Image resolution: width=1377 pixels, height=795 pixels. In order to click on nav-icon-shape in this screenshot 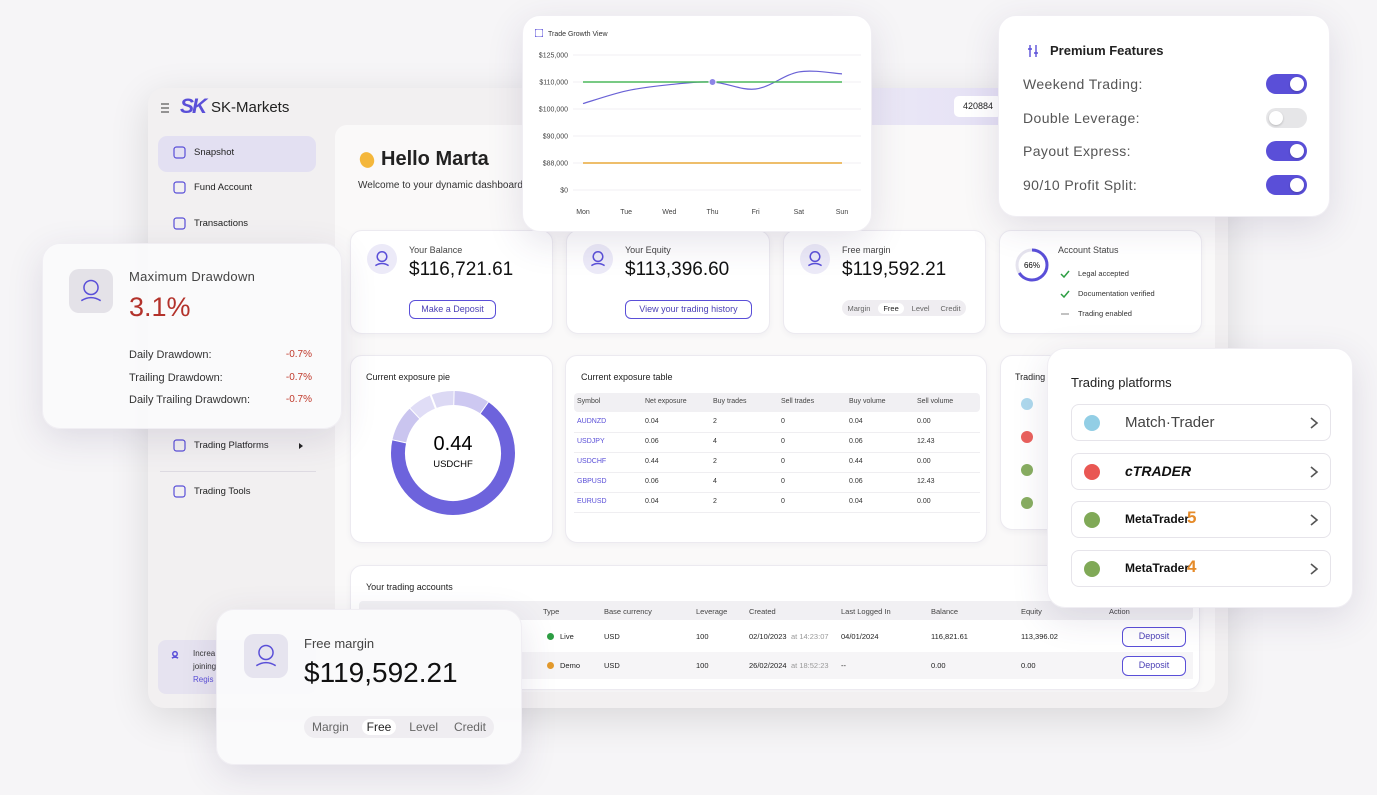, I will do `click(179, 223)`.